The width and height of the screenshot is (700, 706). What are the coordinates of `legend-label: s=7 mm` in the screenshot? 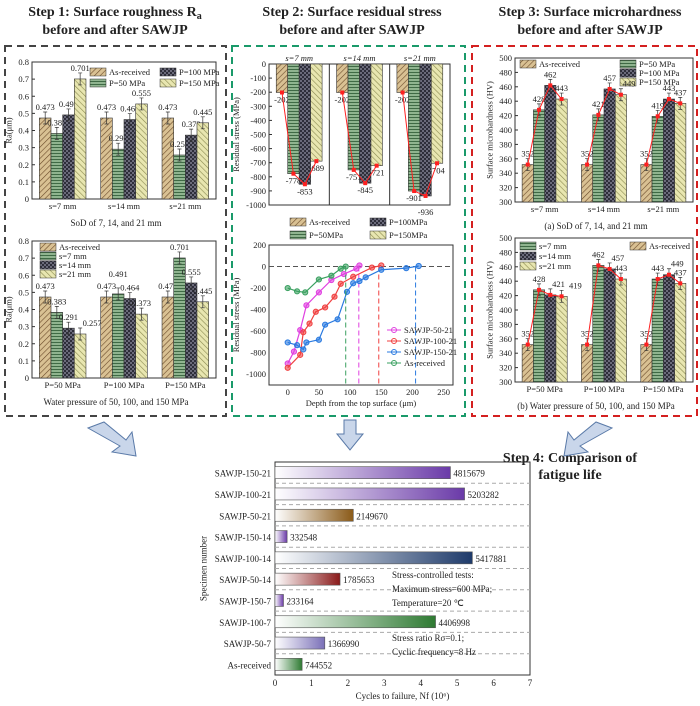 It's located at (553, 246).